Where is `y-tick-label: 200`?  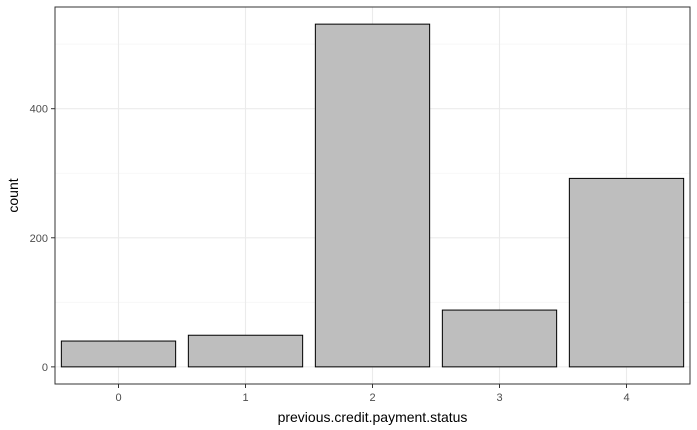
y-tick-label: 200 is located at coordinates (39, 239).